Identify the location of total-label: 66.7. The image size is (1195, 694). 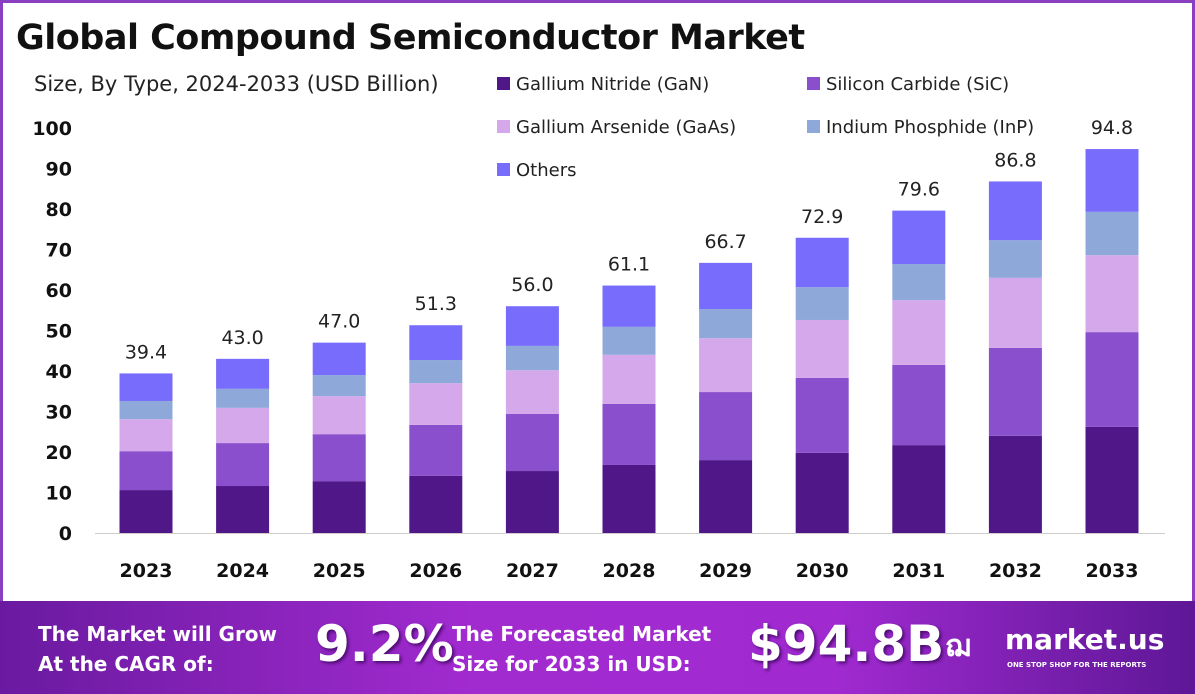
(725, 242).